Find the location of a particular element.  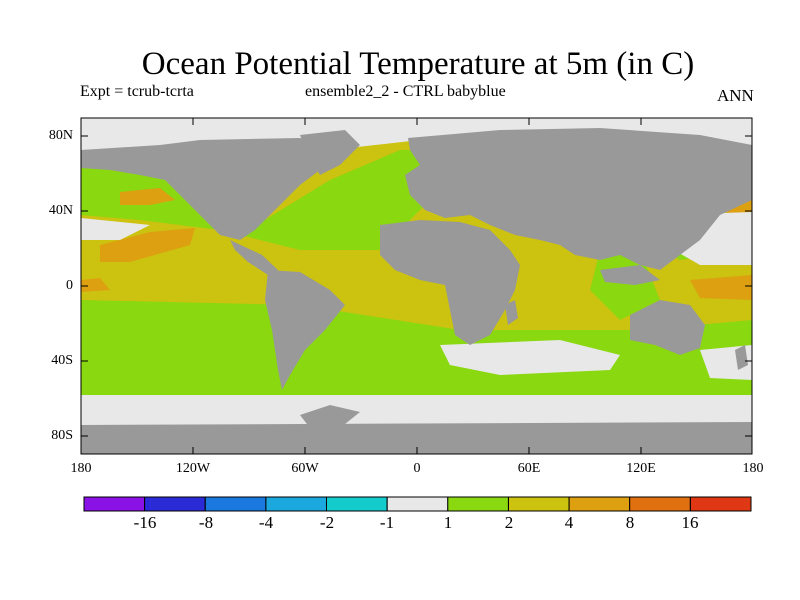

season-label: ANN is located at coordinates (735, 95).